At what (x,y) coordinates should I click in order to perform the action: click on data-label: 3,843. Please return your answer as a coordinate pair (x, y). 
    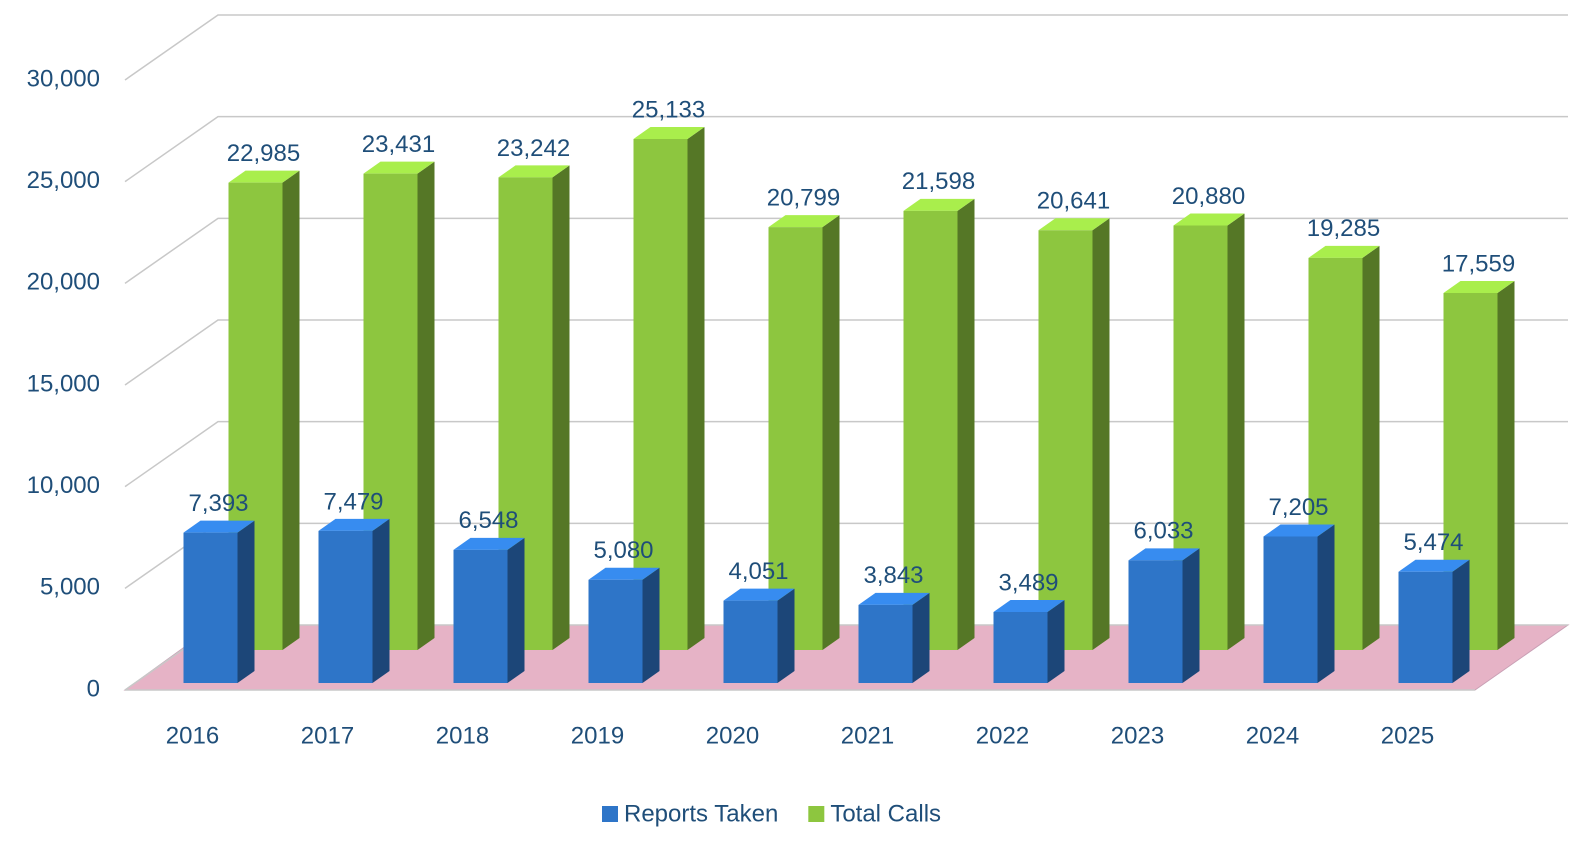
    Looking at the image, I should click on (893, 575).